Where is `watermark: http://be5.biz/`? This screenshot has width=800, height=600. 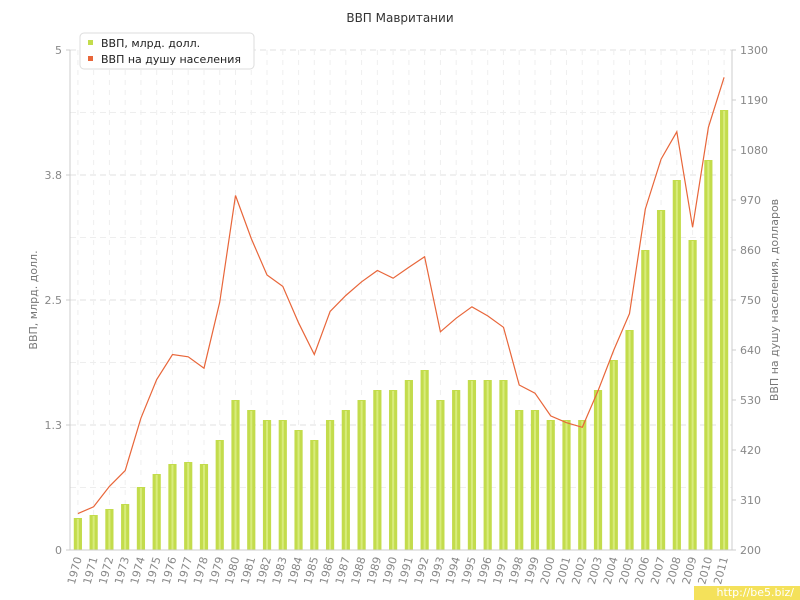
watermark: http://be5.biz/ is located at coordinates (755, 592).